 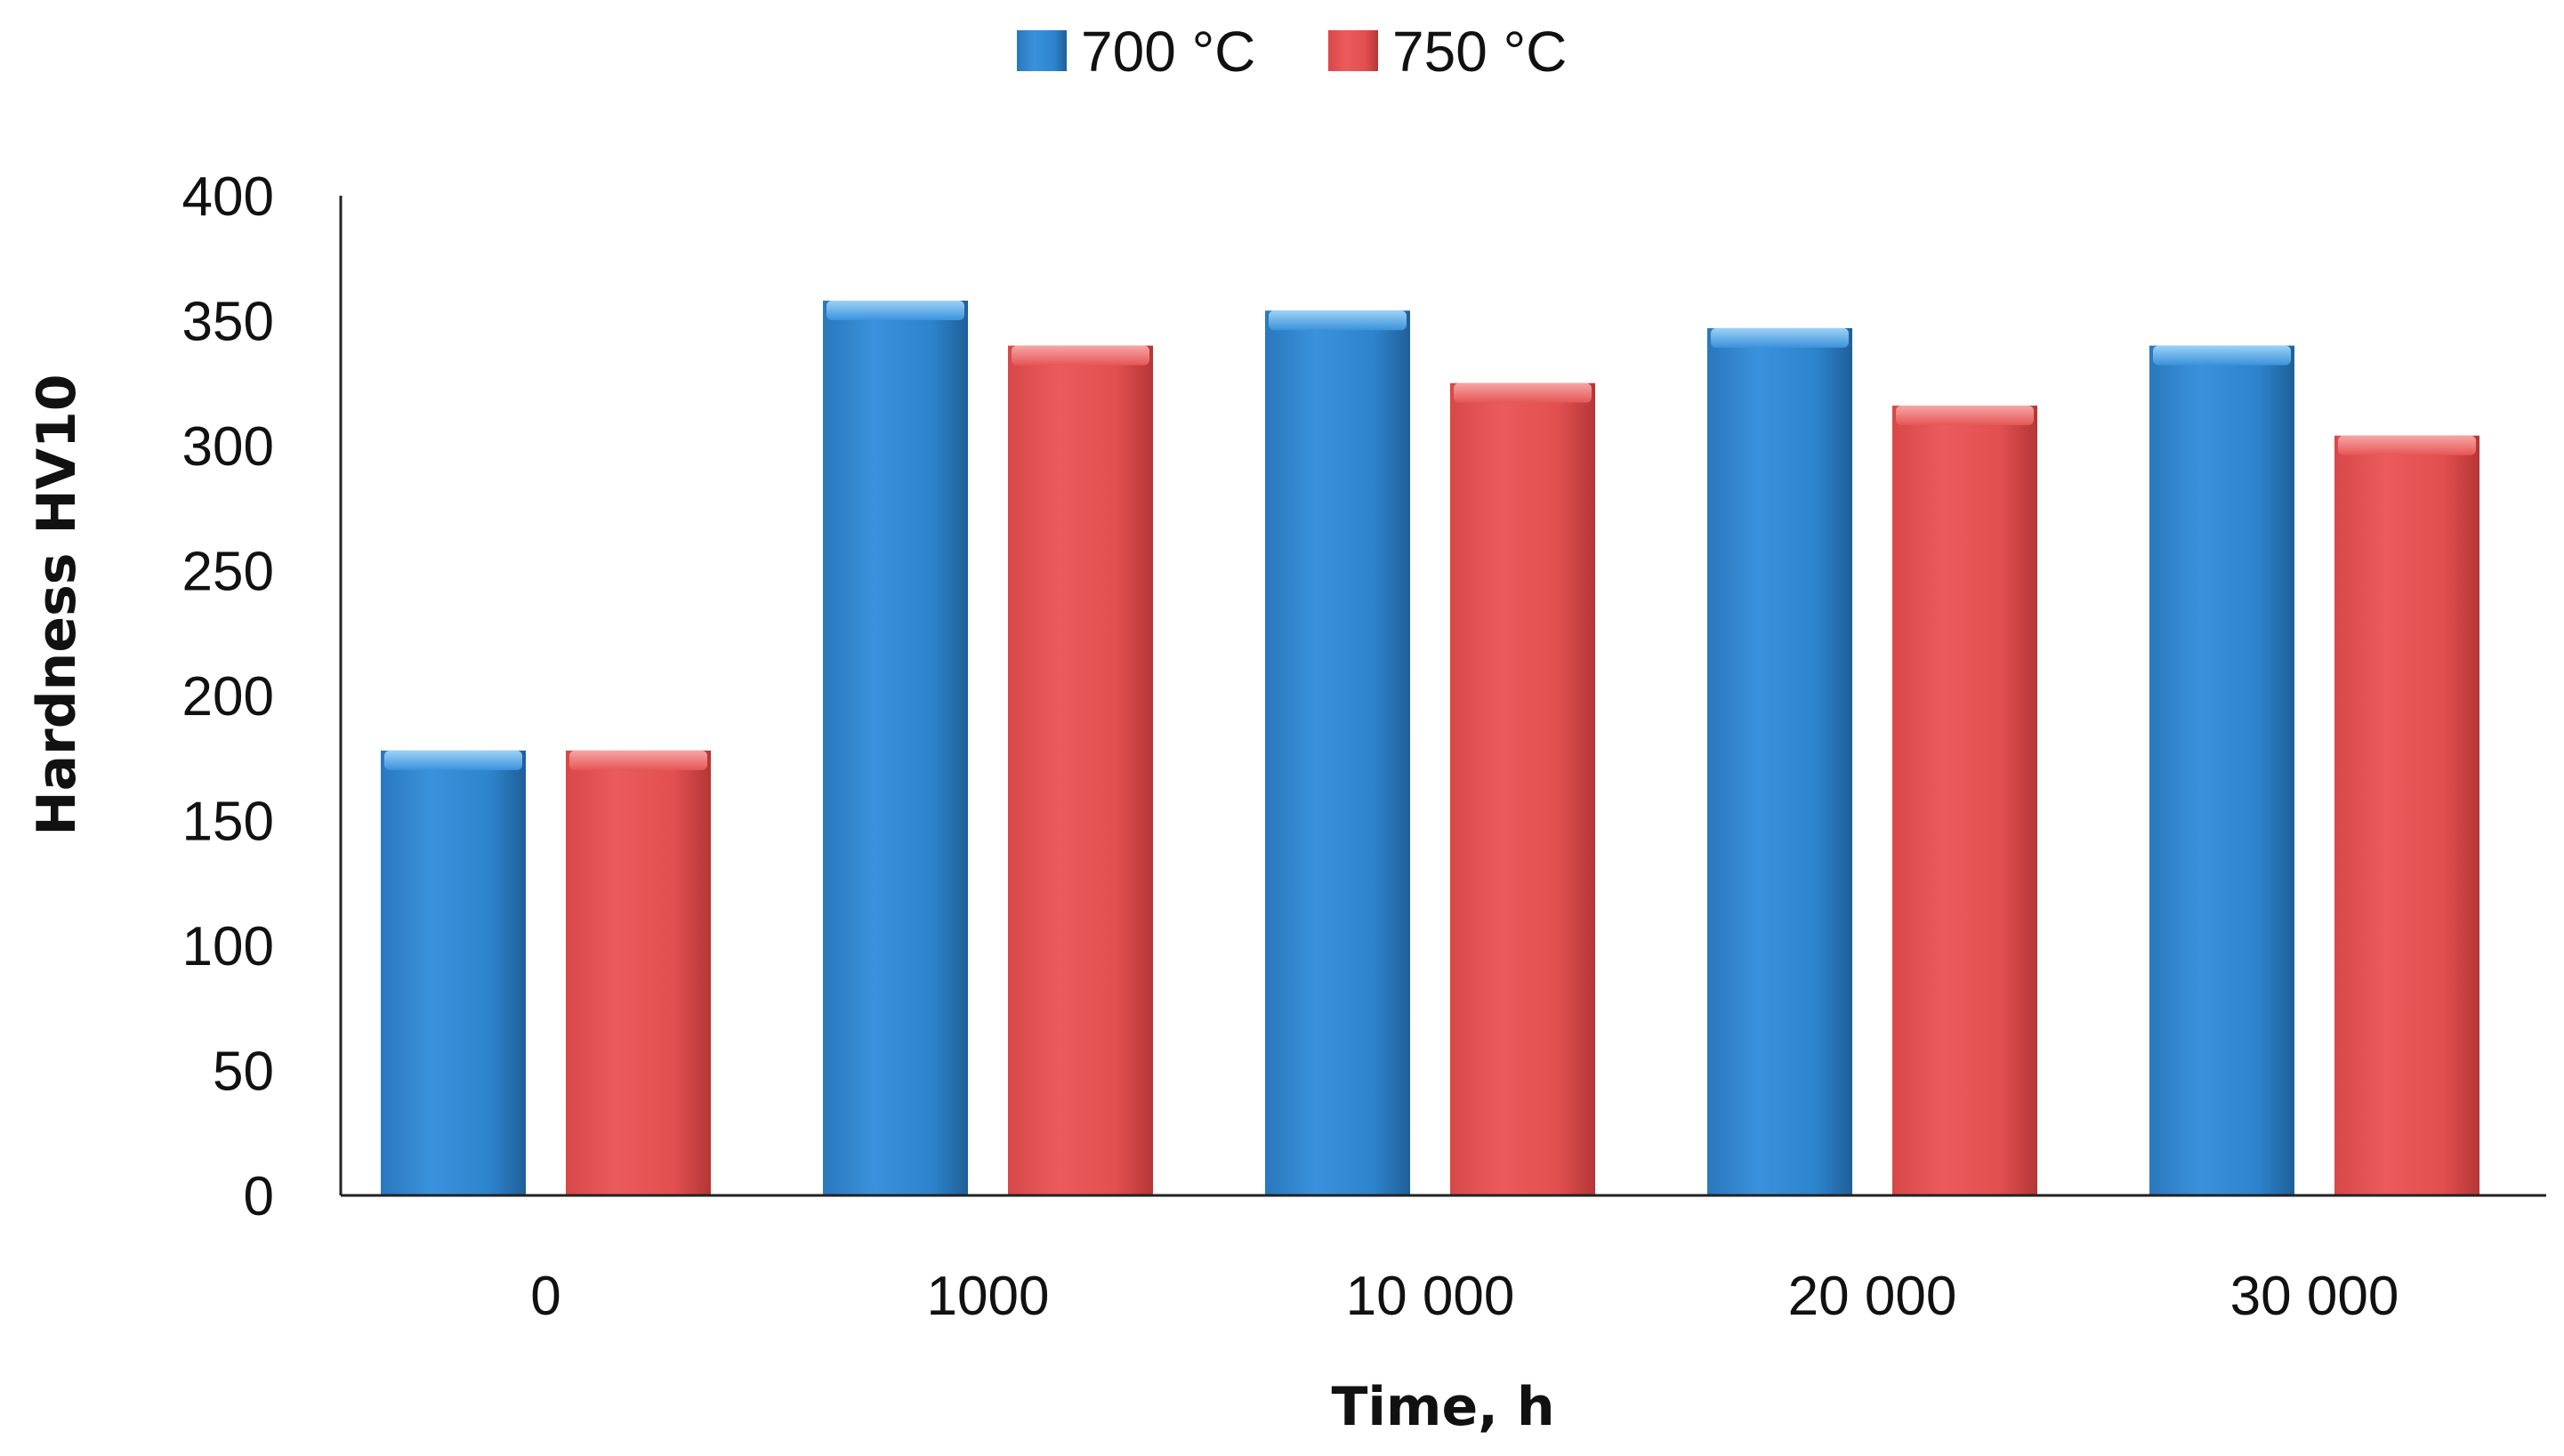 What do you see at coordinates (1442, 1407) in the screenshot?
I see `x-axis-title: Time, h` at bounding box center [1442, 1407].